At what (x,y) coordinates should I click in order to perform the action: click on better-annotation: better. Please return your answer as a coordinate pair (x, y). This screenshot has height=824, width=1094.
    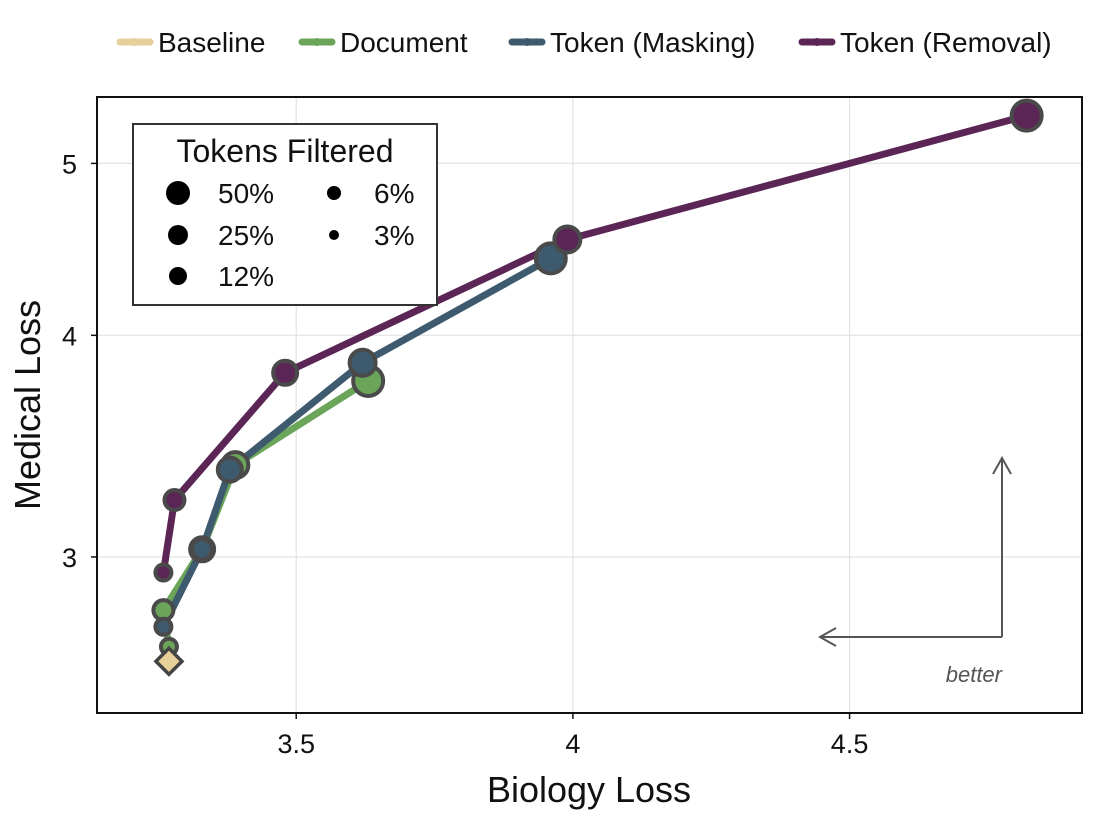
    Looking at the image, I should click on (914, 571).